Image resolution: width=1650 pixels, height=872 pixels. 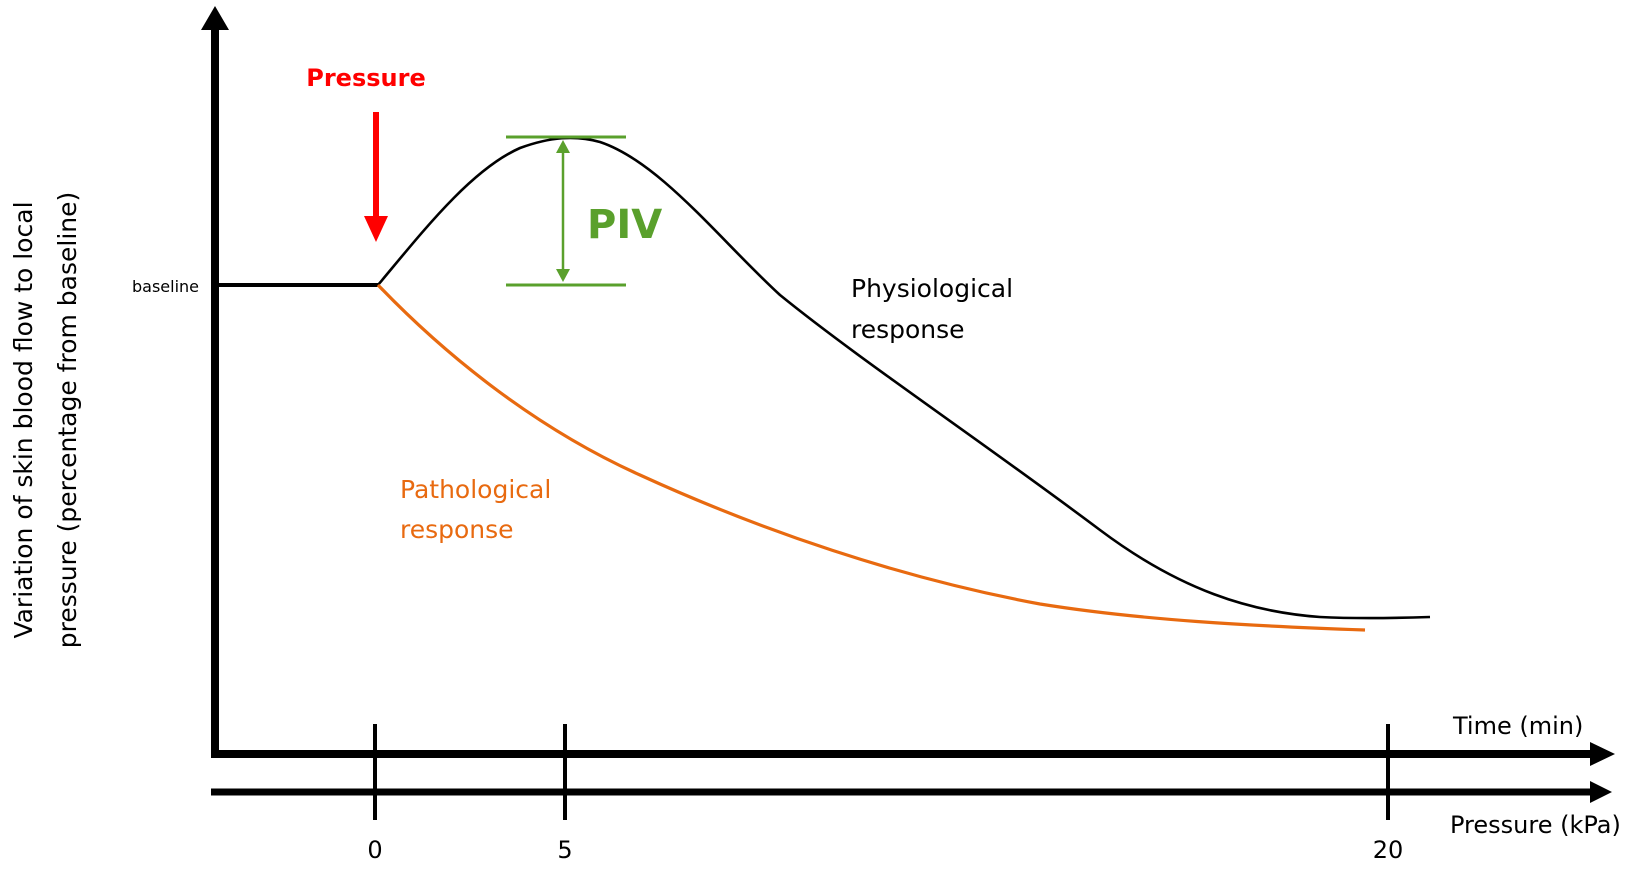 I want to click on piv-label: PIV, so click(x=624, y=225).